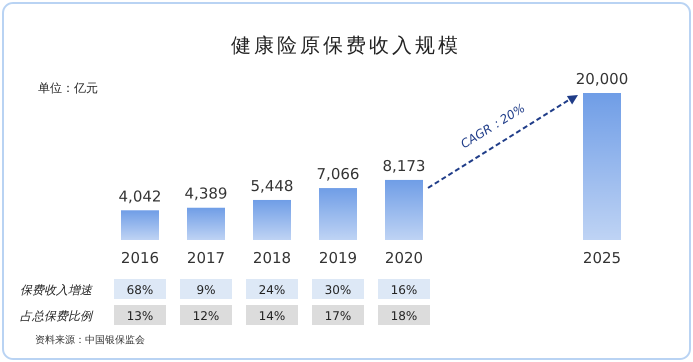 The height and width of the screenshot is (362, 693). Describe the element at coordinates (404, 165) in the screenshot. I see `data-label: 8,173` at that location.